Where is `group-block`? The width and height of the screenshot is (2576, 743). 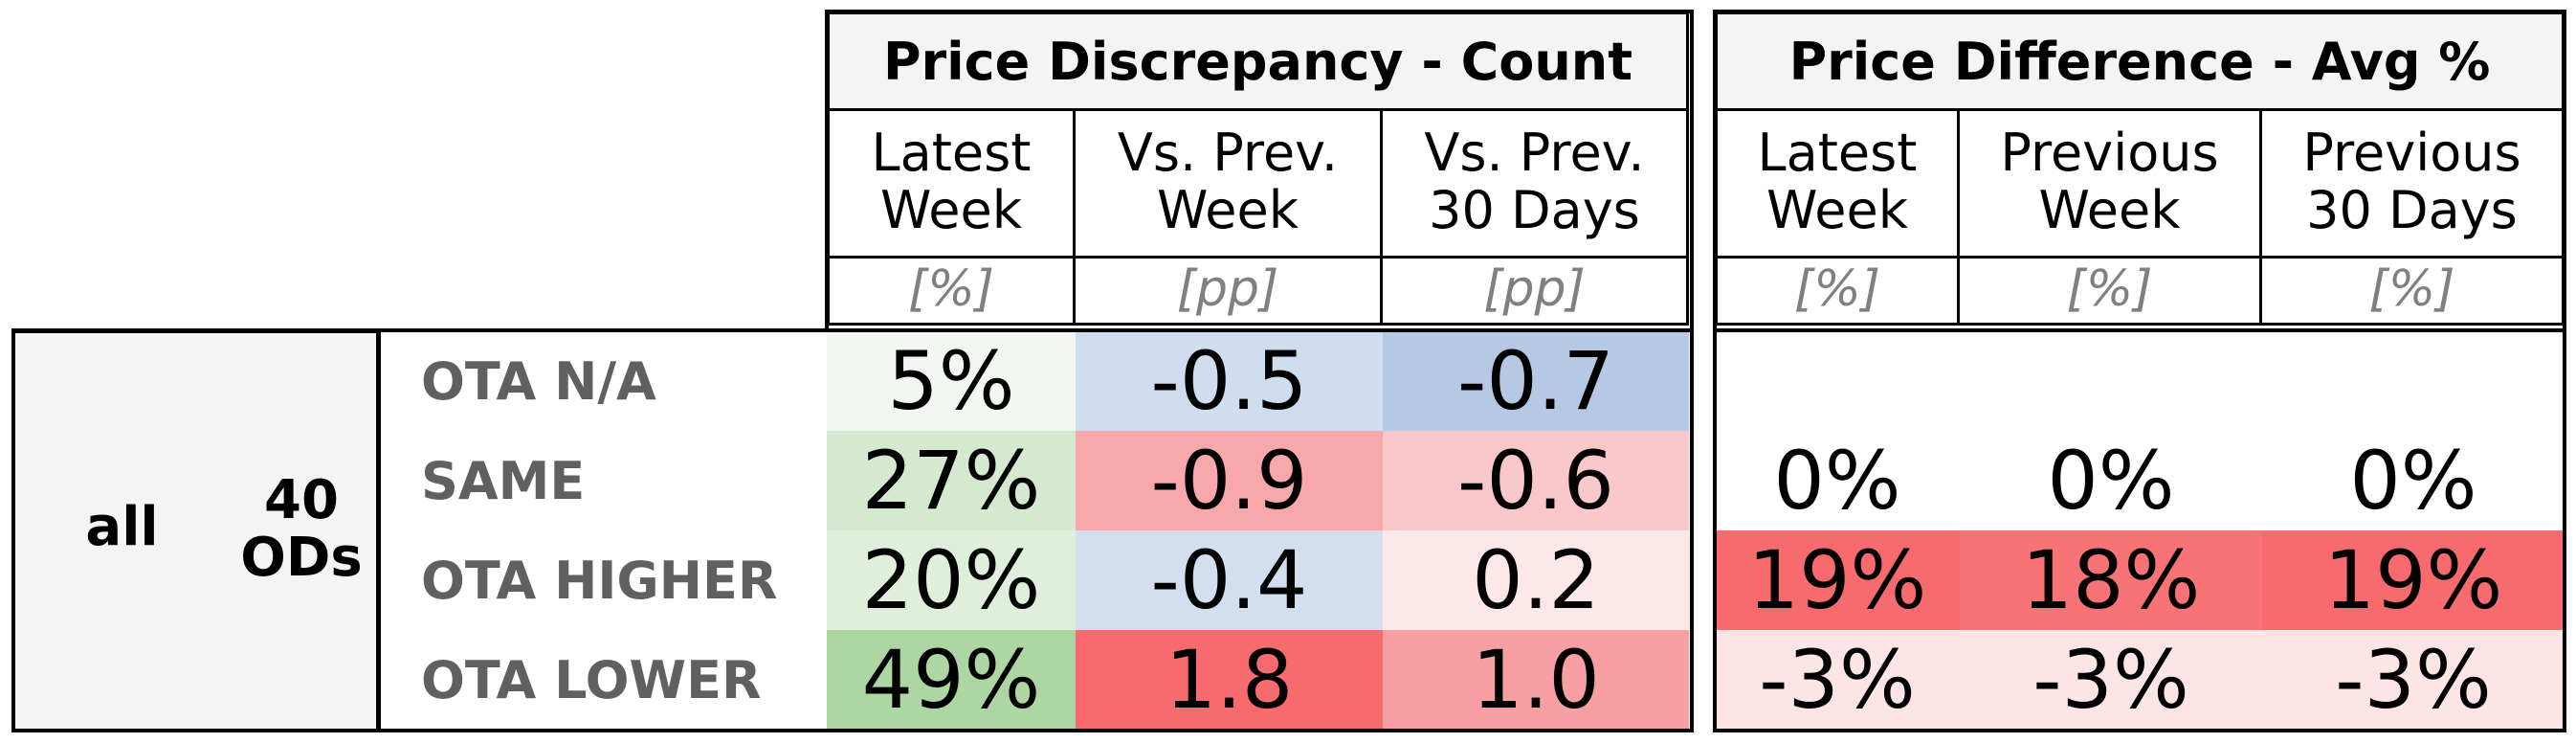 group-block is located at coordinates (195, 531).